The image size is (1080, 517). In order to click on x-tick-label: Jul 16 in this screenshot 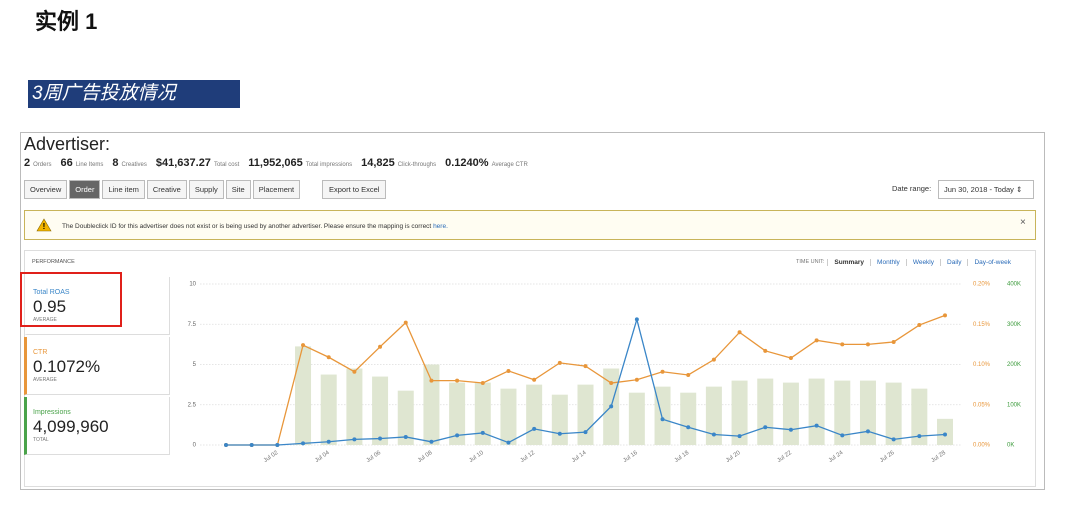, I will do `click(630, 457)`.